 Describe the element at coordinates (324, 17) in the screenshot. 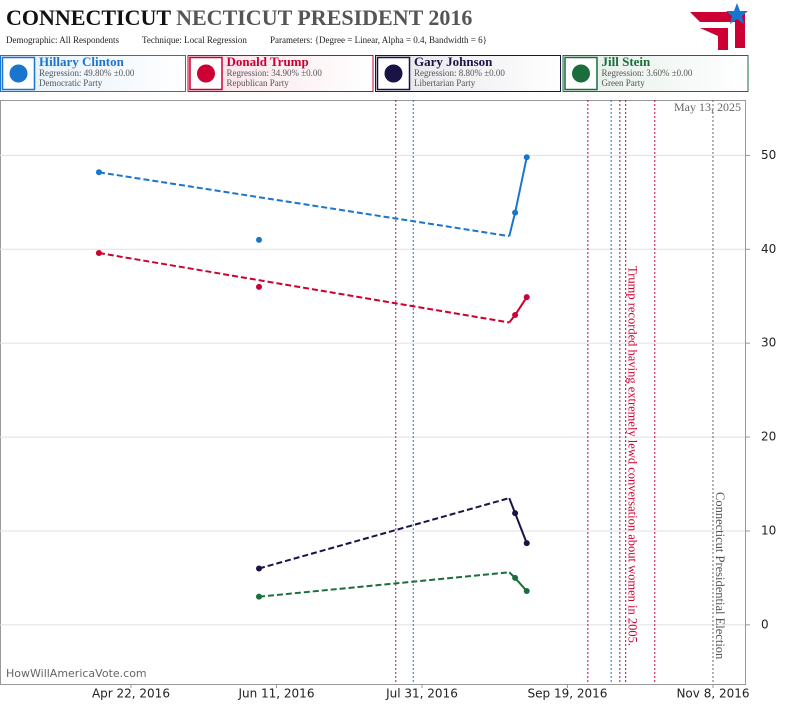

I see `title-rest: NECTICUT PRESIDENT 2016` at that location.